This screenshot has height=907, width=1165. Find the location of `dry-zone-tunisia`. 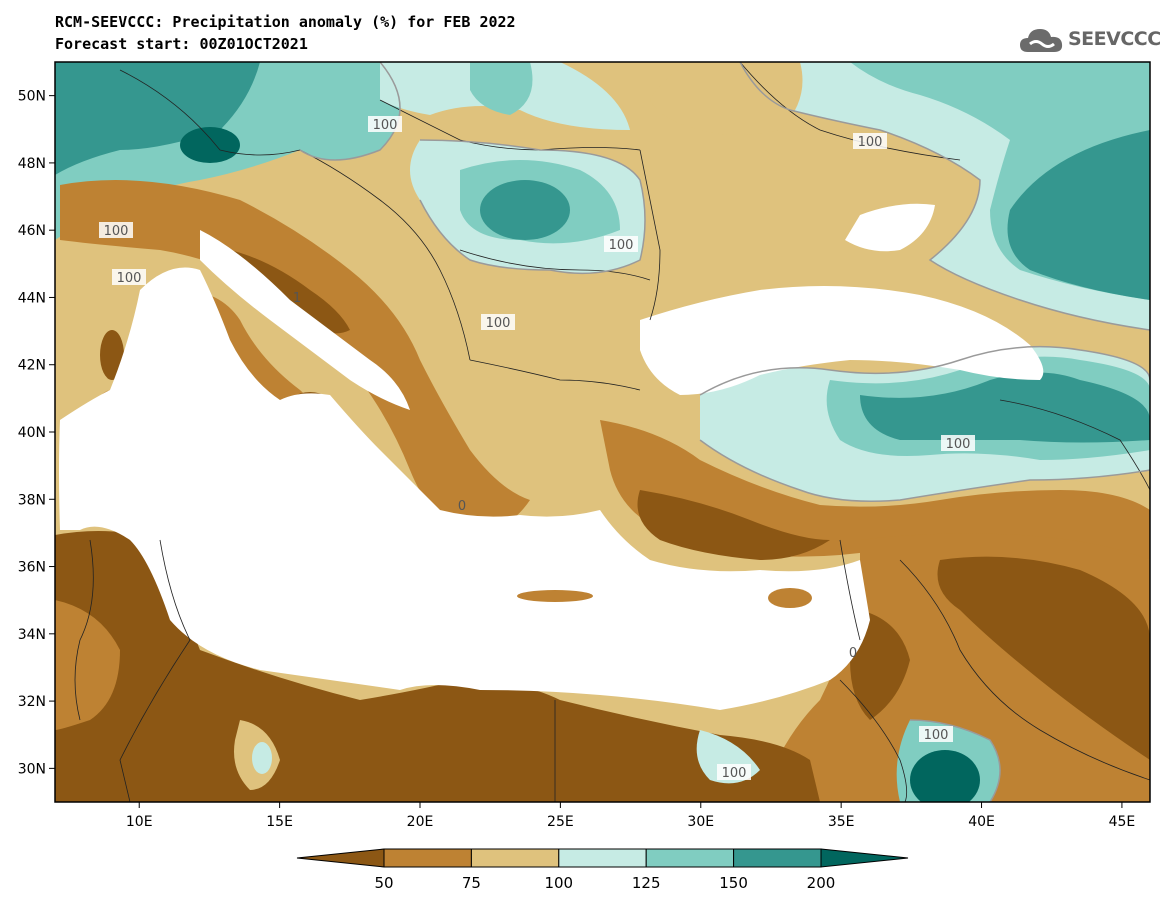

dry-zone-tunisia is located at coordinates (87, 665).